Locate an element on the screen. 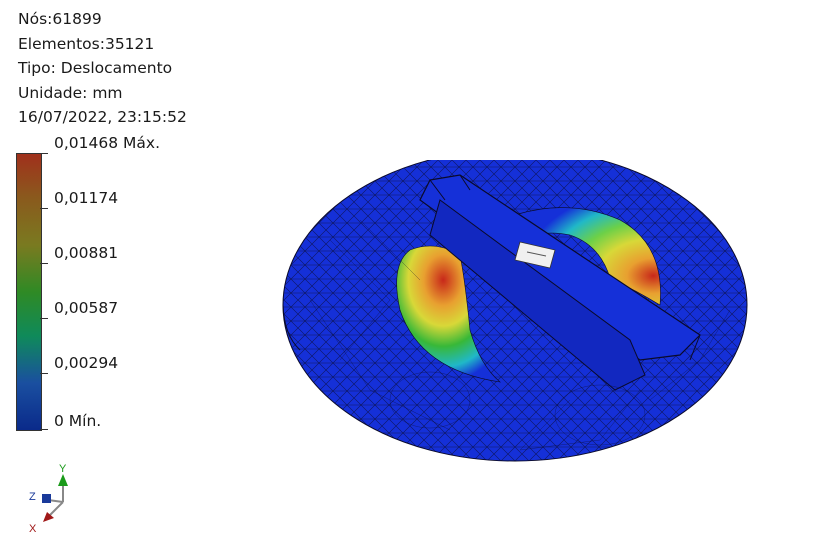 This screenshot has width=825, height=550. plate-rim is located at coordinates (291, 327).